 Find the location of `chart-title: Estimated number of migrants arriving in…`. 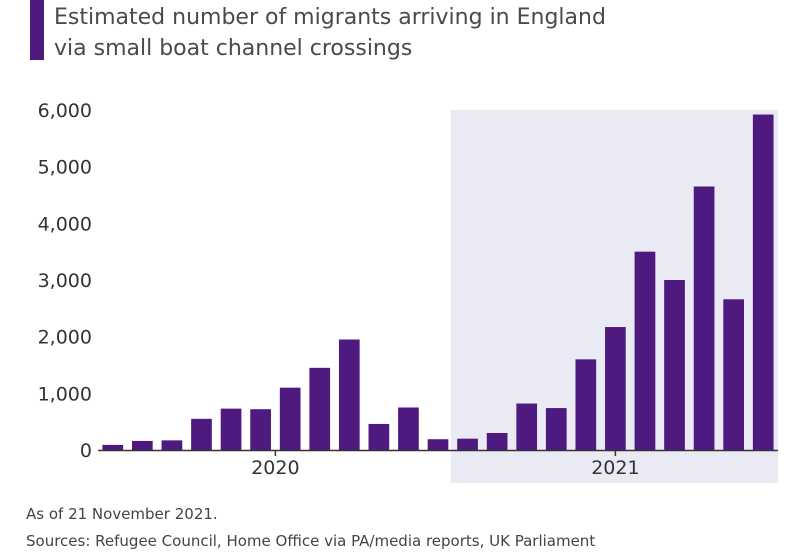

chart-title: Estimated number of migrants arriving in… is located at coordinates (330, 33).